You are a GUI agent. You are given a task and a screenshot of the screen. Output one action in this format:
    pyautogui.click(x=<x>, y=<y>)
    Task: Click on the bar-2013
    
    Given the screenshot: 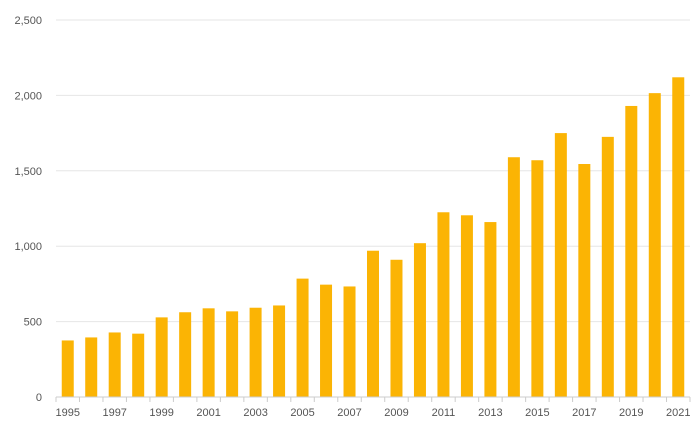 What is the action you would take?
    pyautogui.click(x=490, y=309)
    